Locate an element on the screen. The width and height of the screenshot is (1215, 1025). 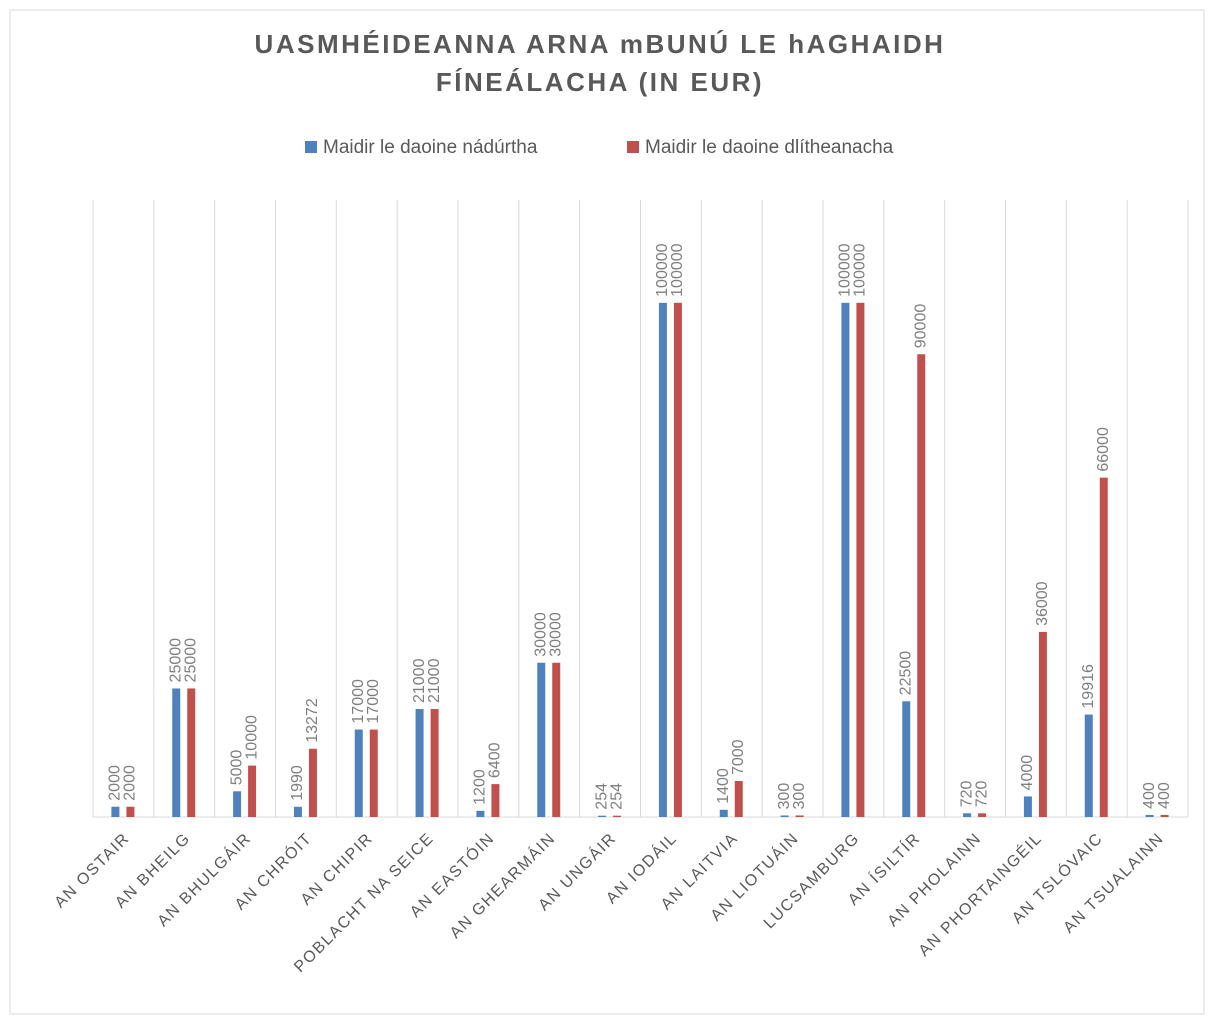
data-label: 22500 is located at coordinates (905, 673).